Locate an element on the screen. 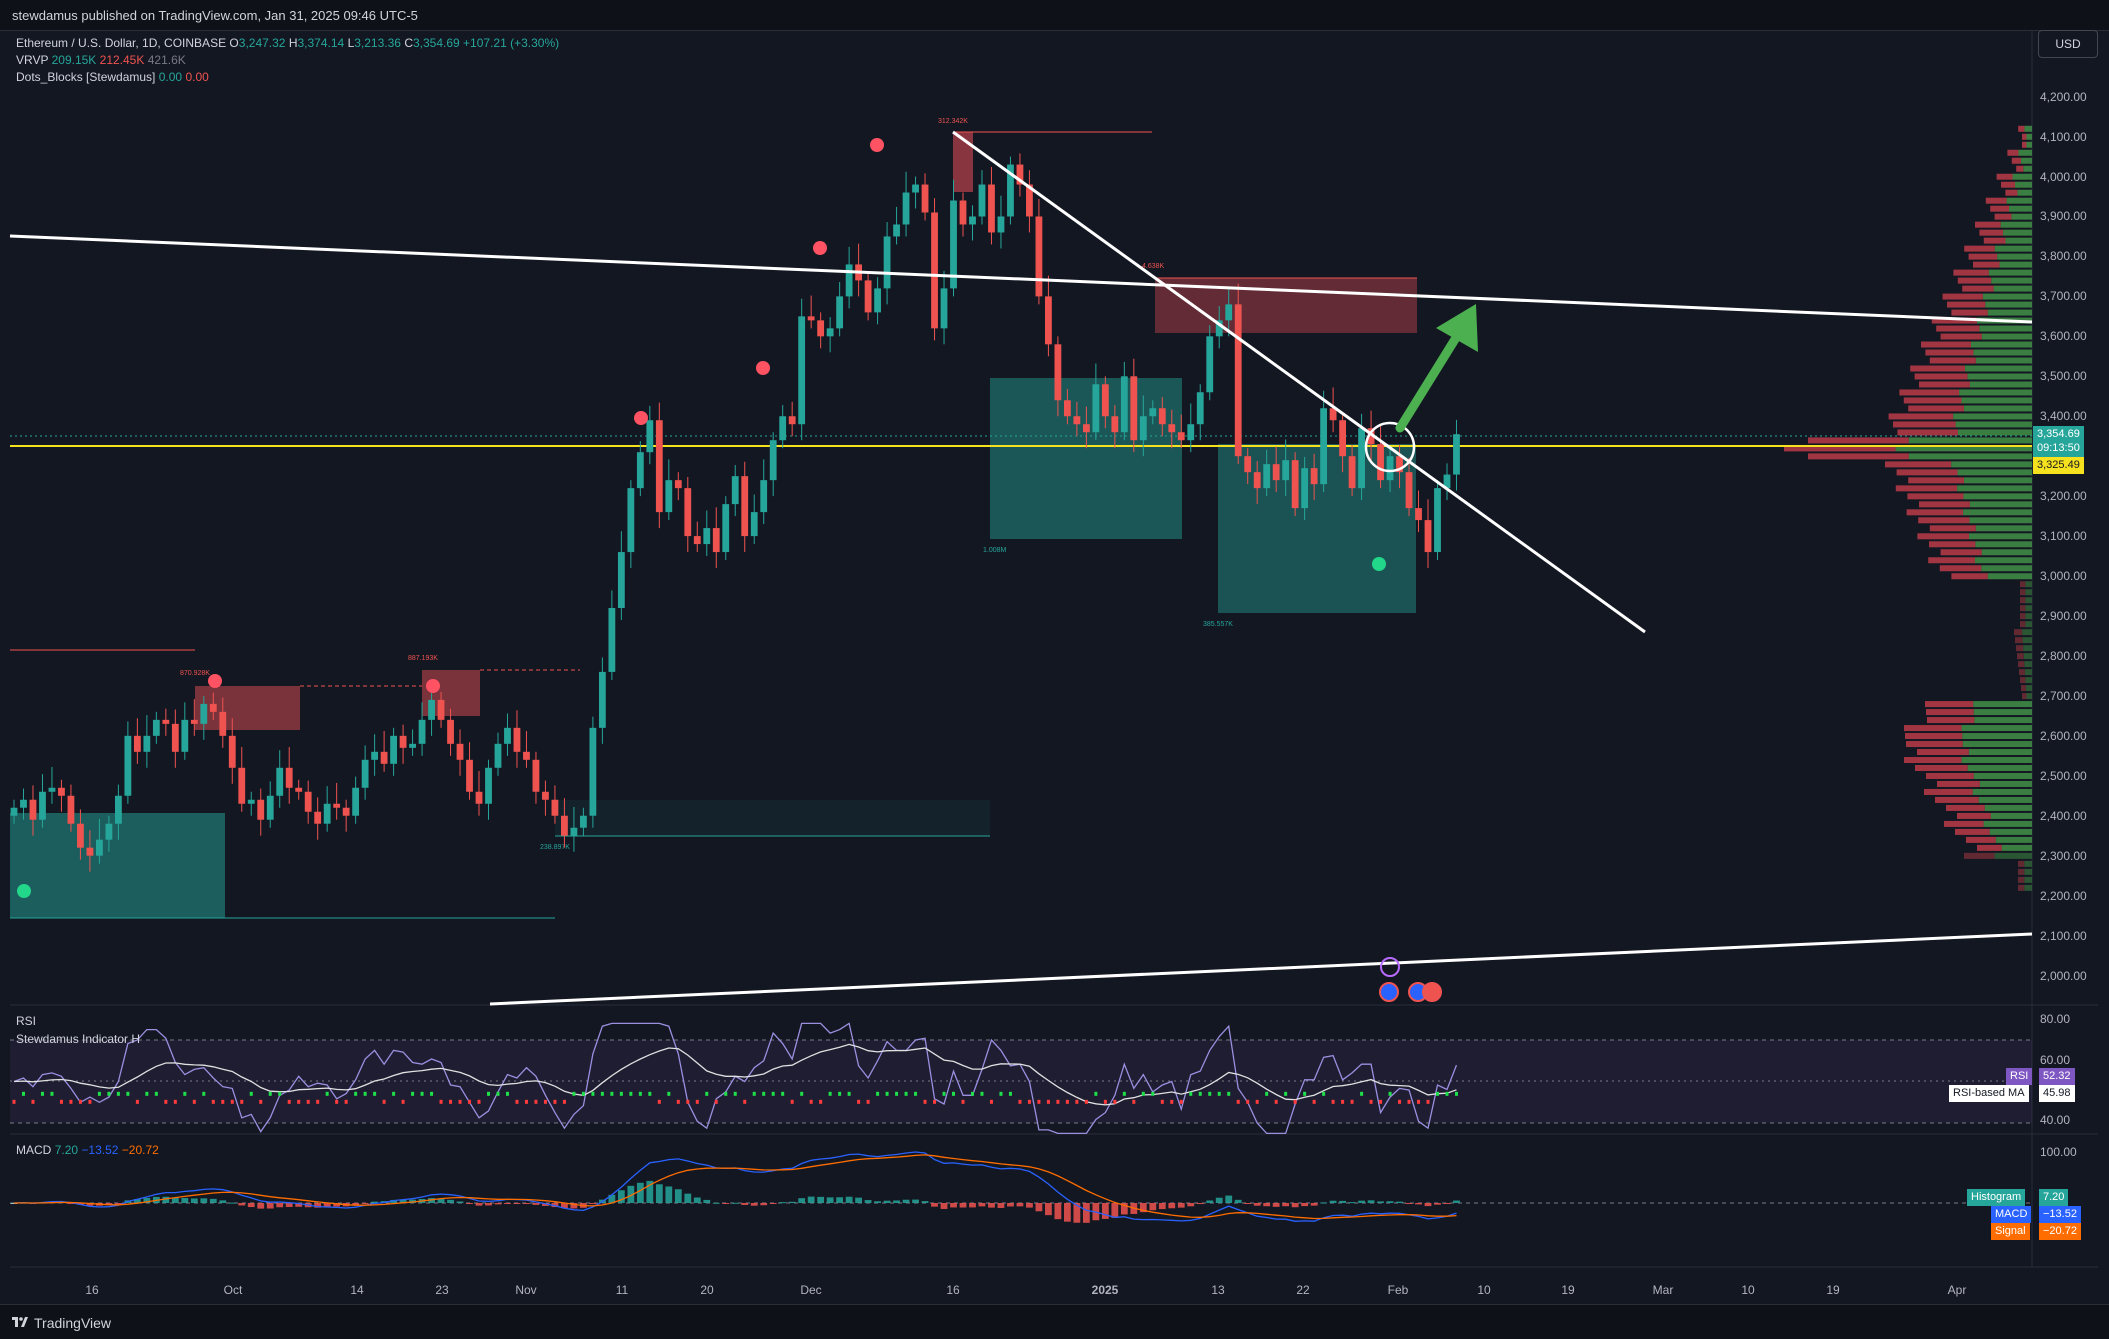 This screenshot has height=1339, width=2109. event-icon is located at coordinates (1390, 967).